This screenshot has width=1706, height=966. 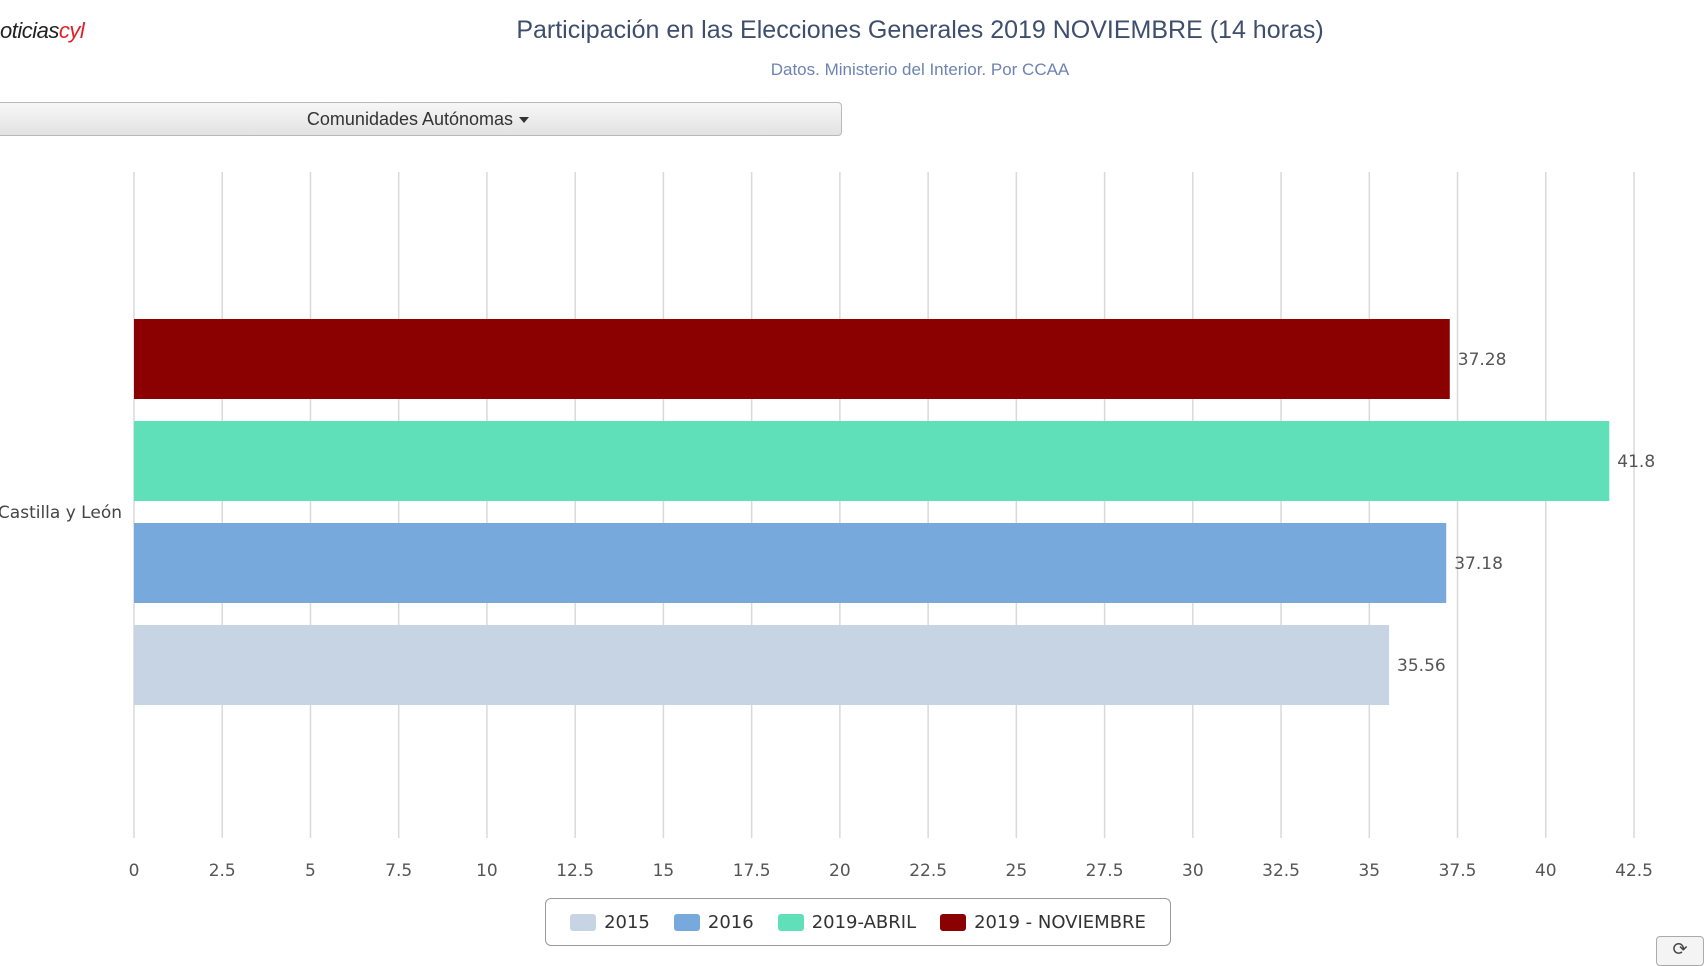 I want to click on region-dropdown: Comunidades Autónomas, so click(x=421, y=119).